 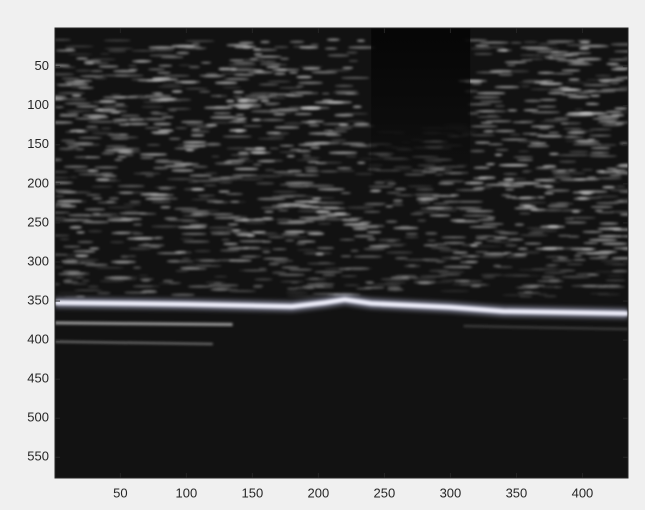 What do you see at coordinates (38, 221) in the screenshot?
I see `y-tick-label: 250` at bounding box center [38, 221].